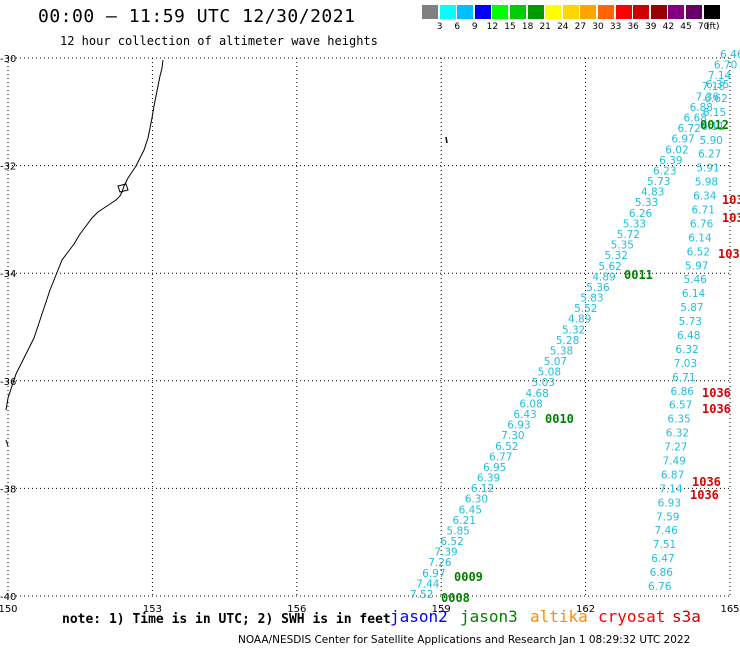  Describe the element at coordinates (705, 197) in the screenshot. I see `swh-value: 6.34` at that location.